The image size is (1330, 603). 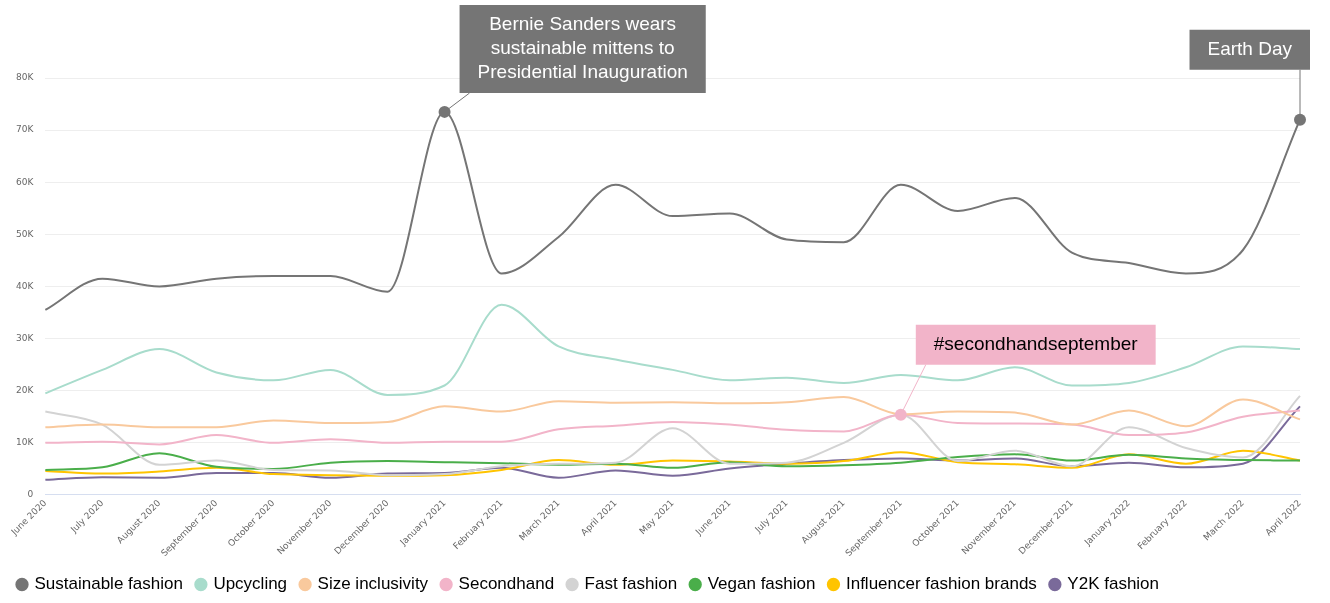 What do you see at coordinates (1036, 343) in the screenshot?
I see `annotation: #secondhandseptember` at bounding box center [1036, 343].